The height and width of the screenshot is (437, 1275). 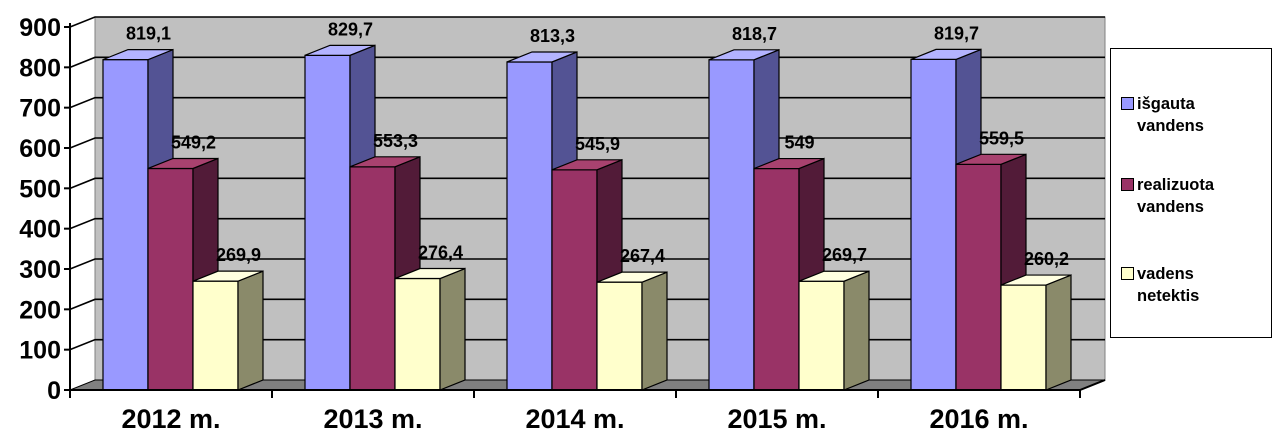 I want to click on data-label: 813,3, so click(x=552, y=36).